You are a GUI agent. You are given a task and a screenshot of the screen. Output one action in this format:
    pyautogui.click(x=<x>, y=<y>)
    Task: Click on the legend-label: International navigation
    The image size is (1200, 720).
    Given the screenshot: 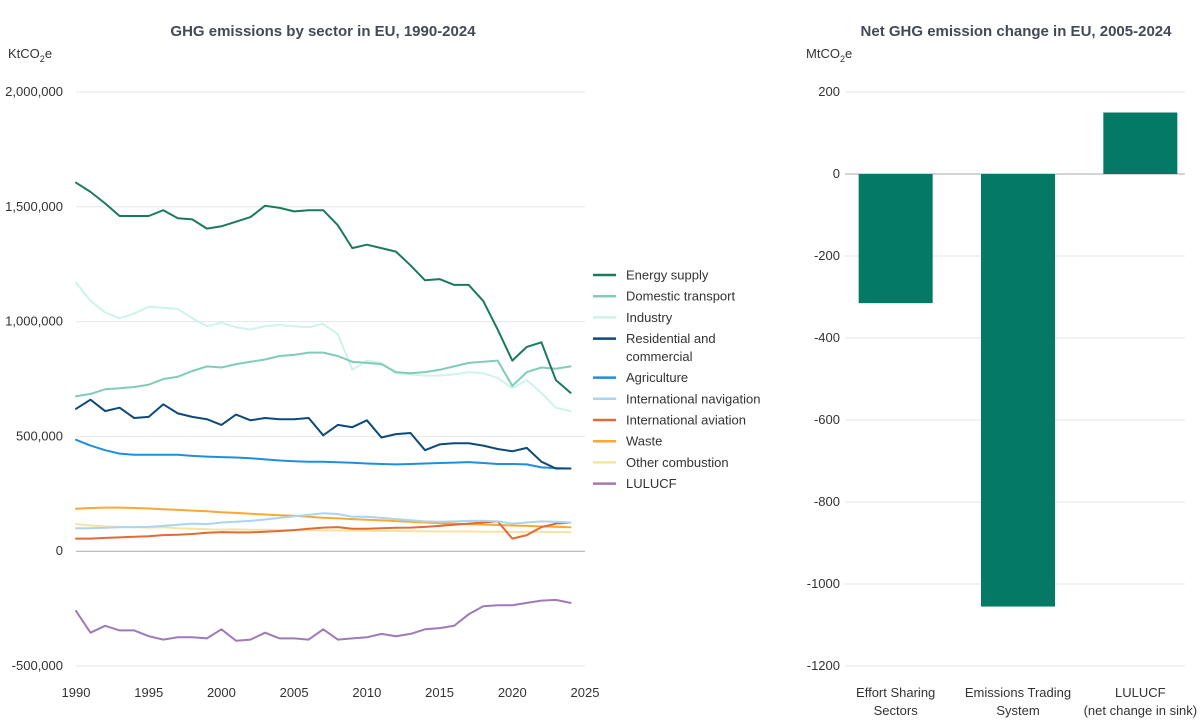 What is the action you would take?
    pyautogui.click(x=693, y=398)
    